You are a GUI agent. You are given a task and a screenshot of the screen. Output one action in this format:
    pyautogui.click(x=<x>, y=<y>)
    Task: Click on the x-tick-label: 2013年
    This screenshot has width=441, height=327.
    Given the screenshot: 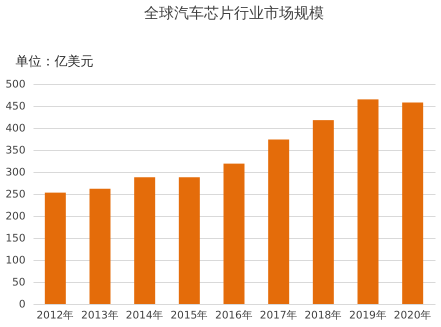 What is the action you would take?
    pyautogui.click(x=100, y=316)
    